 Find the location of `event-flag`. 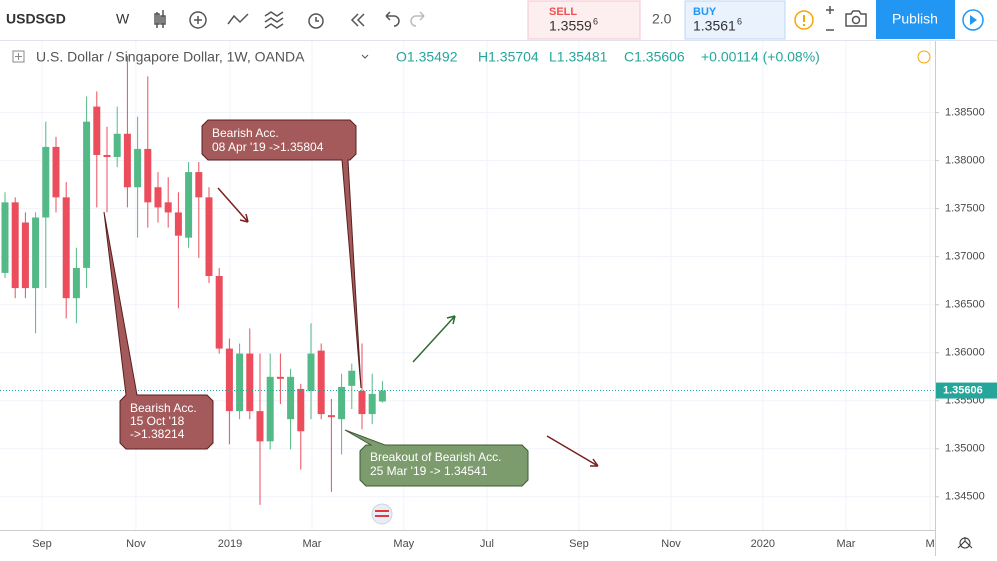

event-flag is located at coordinates (382, 514).